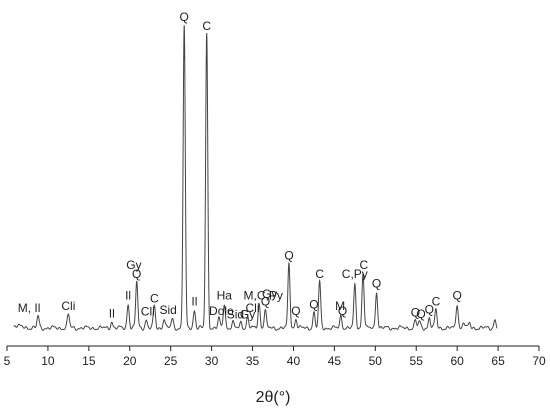 This screenshot has height=411, width=550. I want to click on peak-label: M,C,Py, so click(263, 296).